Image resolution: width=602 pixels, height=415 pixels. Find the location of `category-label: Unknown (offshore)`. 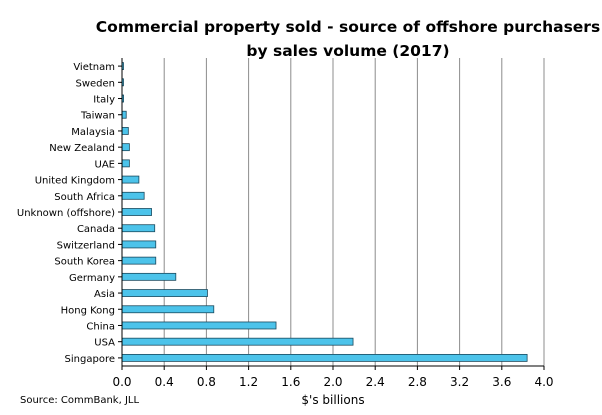

category-label: Unknown (offshore) is located at coordinates (66, 213).